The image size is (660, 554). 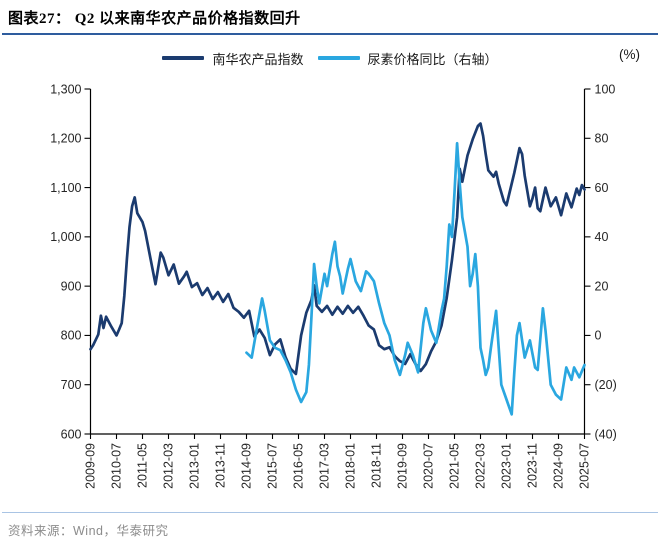 I want to click on svg-text: 100, so click(x=605, y=89).